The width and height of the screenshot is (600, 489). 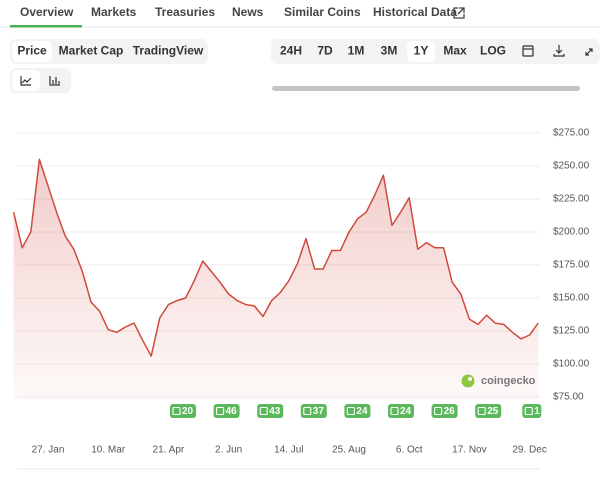 I want to click on x-tick-label: 27. Jan, so click(x=48, y=450).